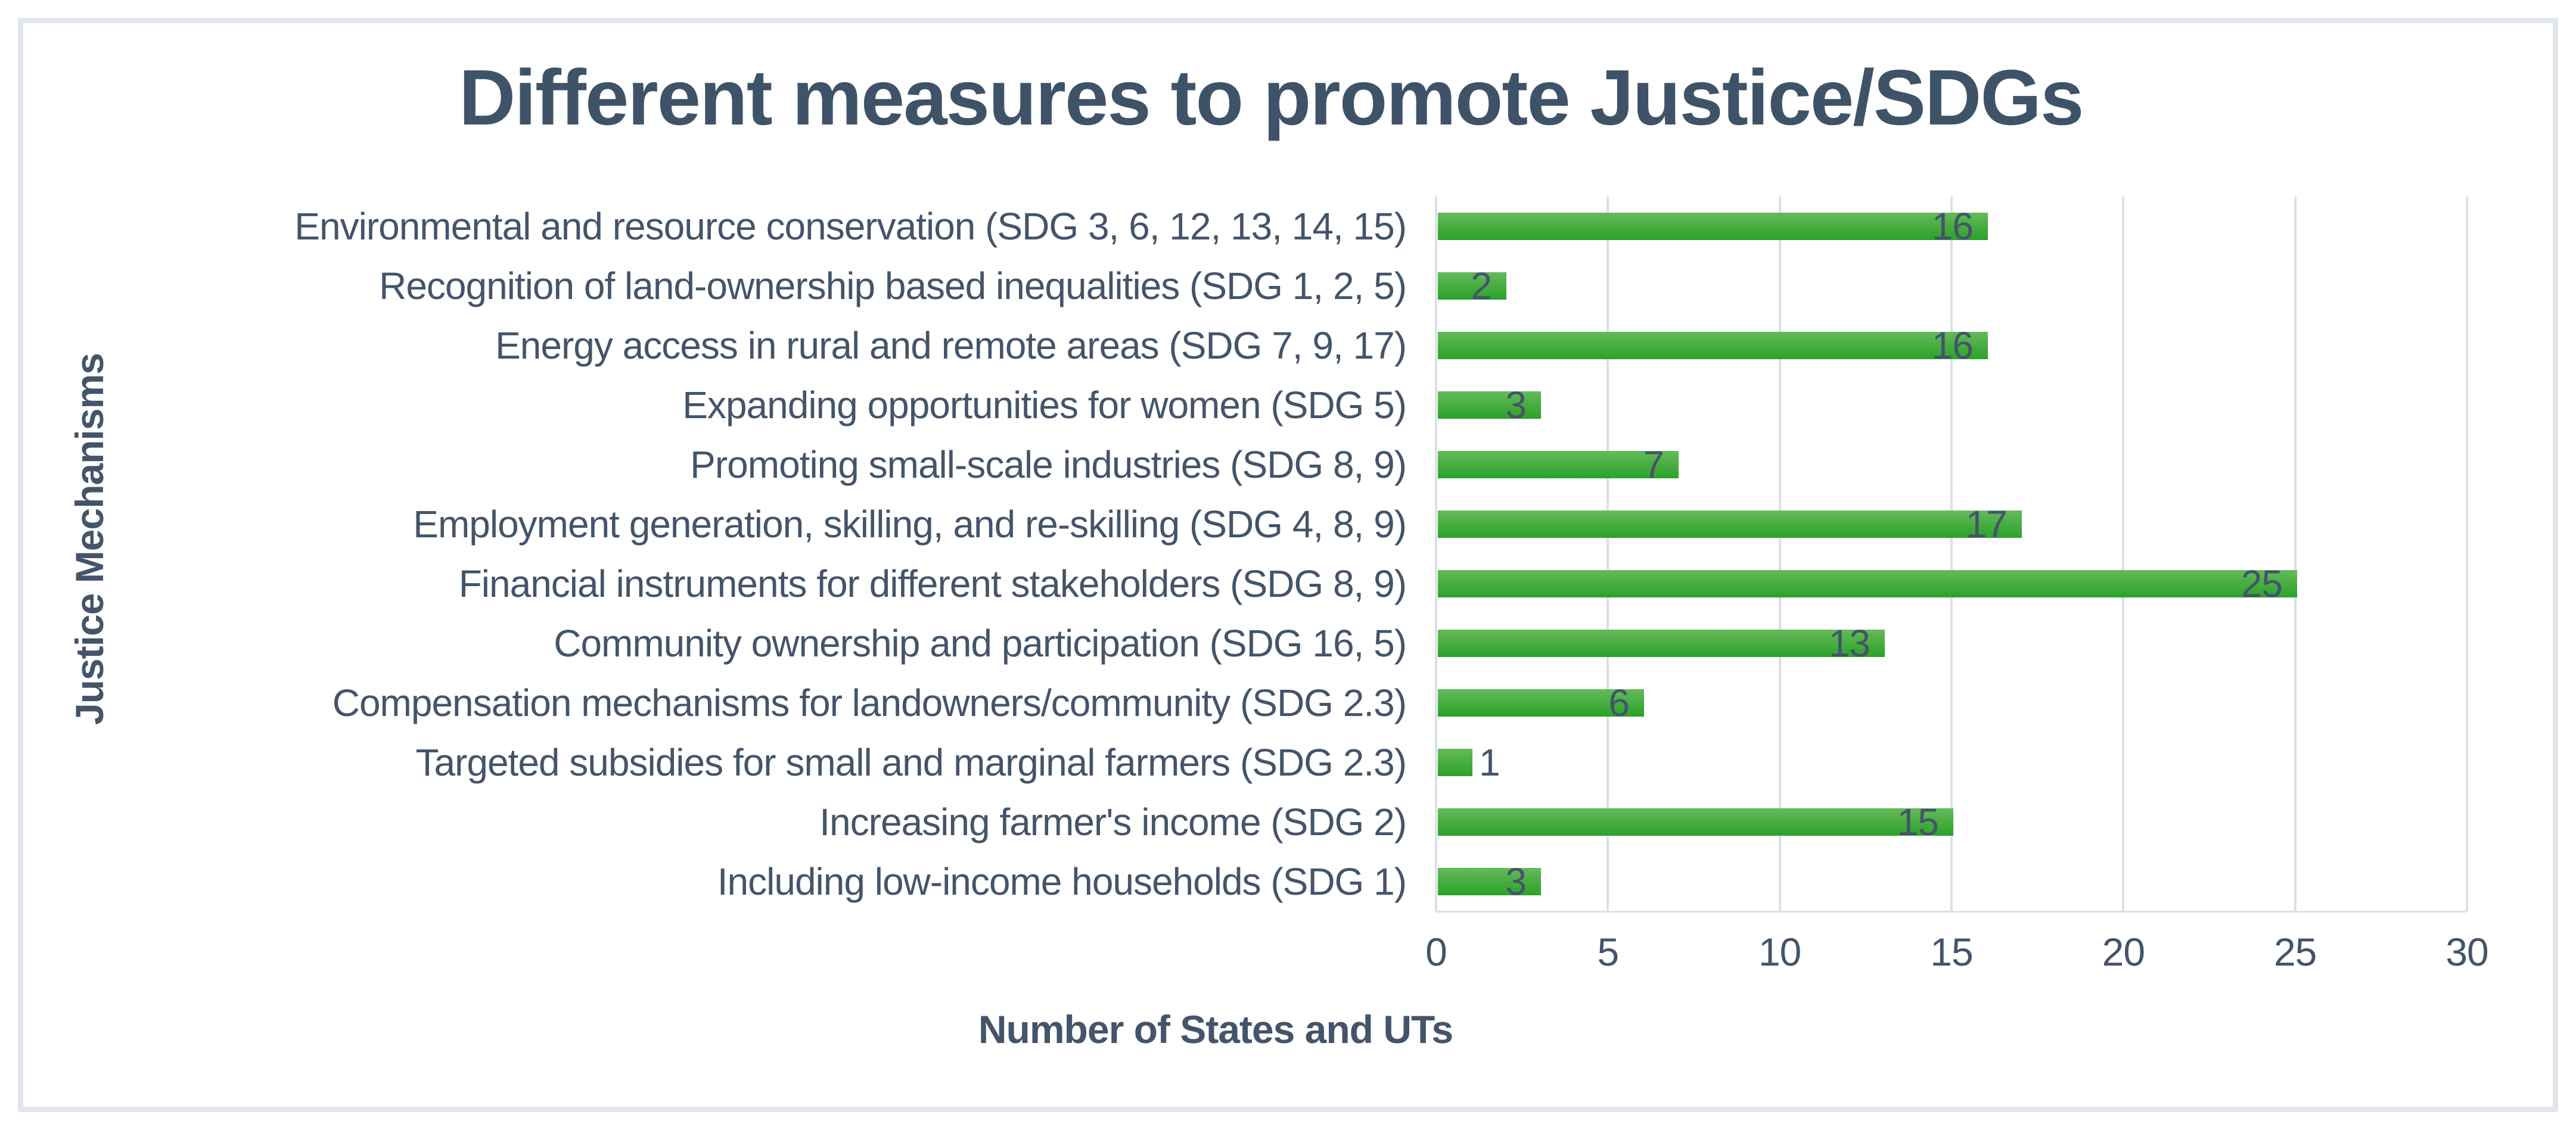 This screenshot has height=1130, width=2576. I want to click on value-label-4: 7, so click(1653, 464).